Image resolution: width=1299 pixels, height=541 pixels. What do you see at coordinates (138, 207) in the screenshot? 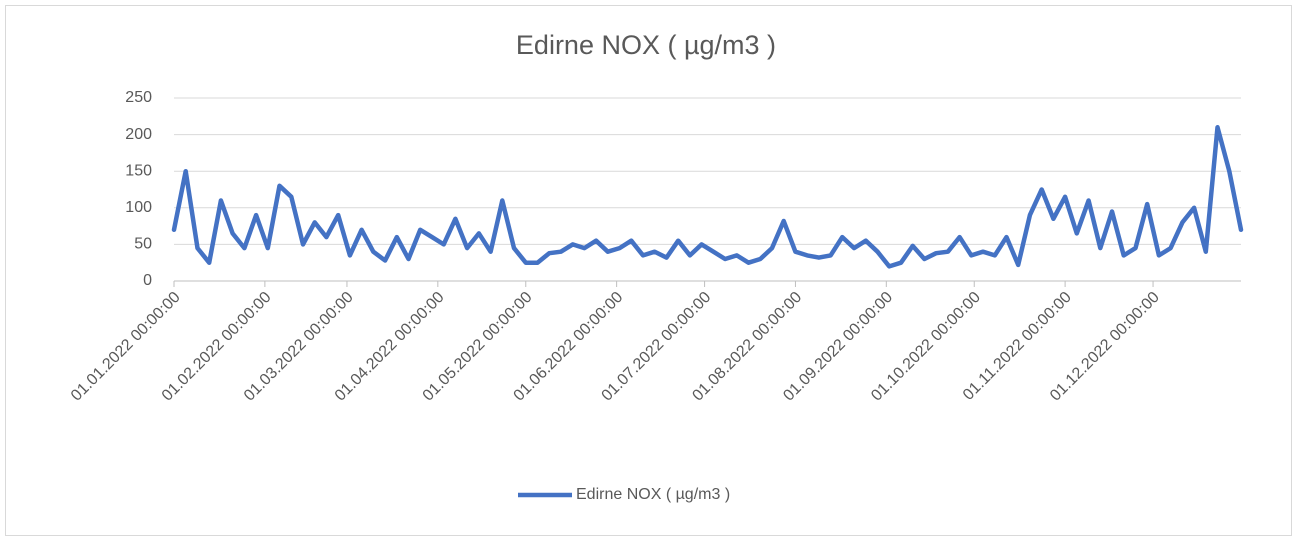
I see `y-tick-label: 100` at bounding box center [138, 207].